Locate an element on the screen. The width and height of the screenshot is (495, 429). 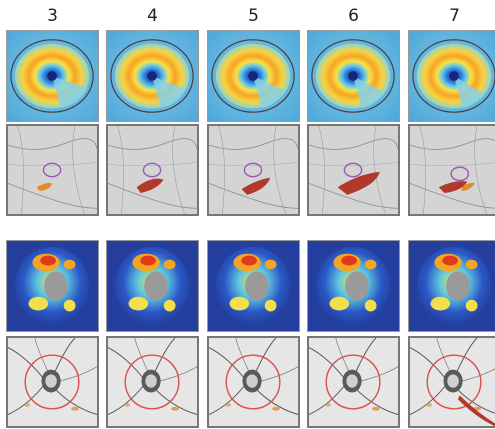
column-header-7: 7 is located at coordinates (451, 16).